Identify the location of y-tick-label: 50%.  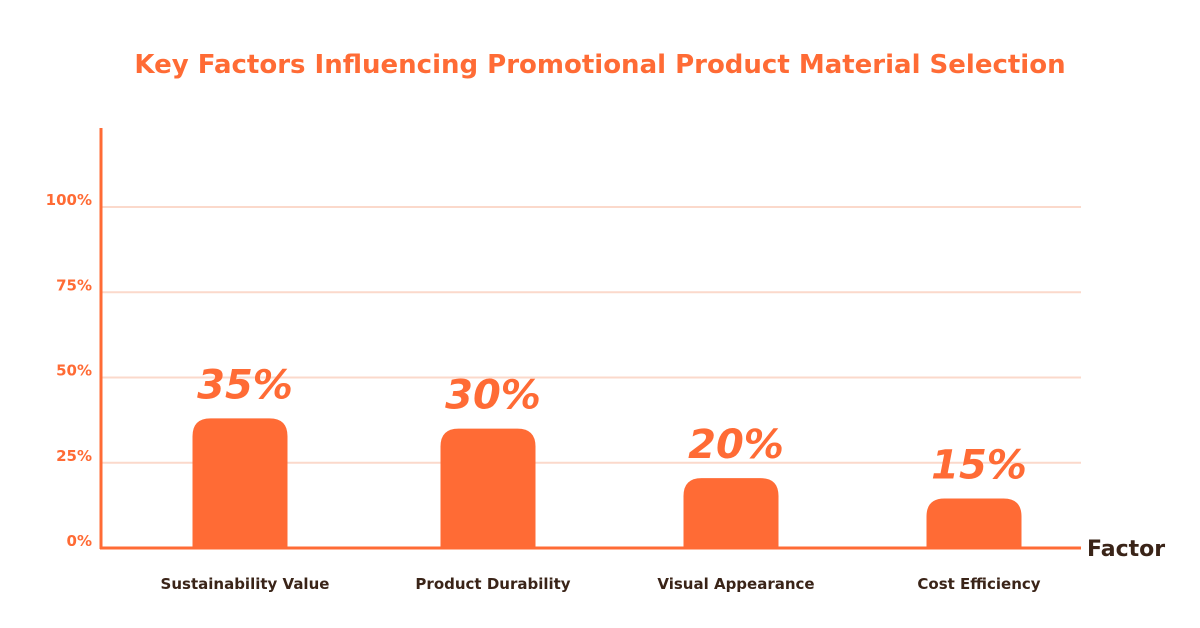
(74, 371).